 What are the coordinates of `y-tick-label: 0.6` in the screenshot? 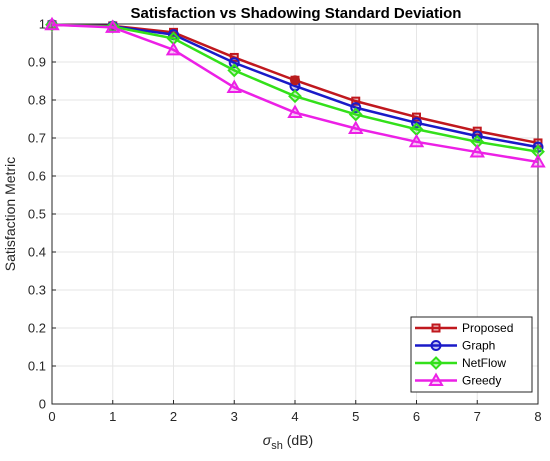 It's located at (37, 176).